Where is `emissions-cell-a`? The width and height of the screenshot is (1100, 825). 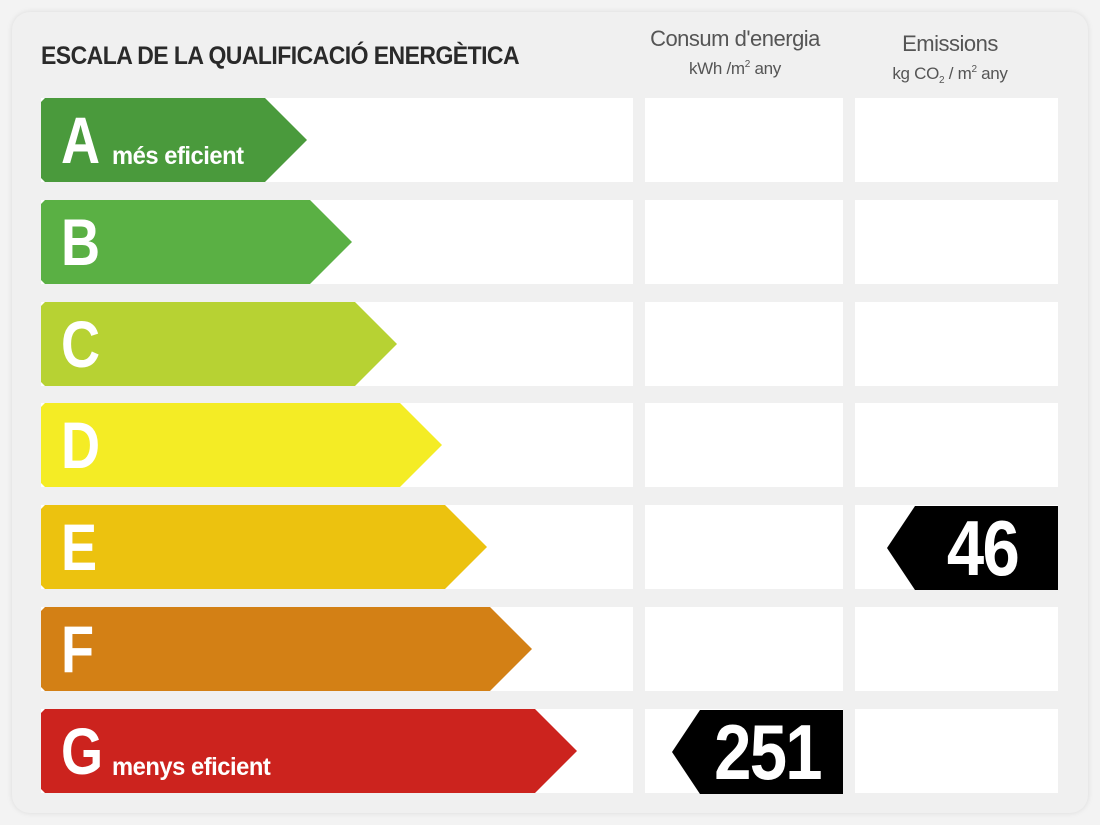 emissions-cell-a is located at coordinates (956, 140).